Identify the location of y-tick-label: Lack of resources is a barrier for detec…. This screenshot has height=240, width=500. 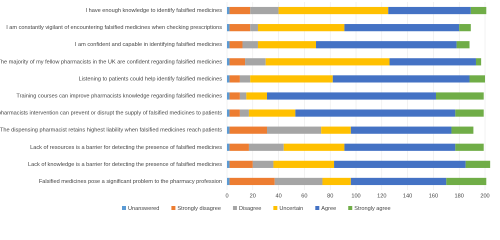
(126, 148).